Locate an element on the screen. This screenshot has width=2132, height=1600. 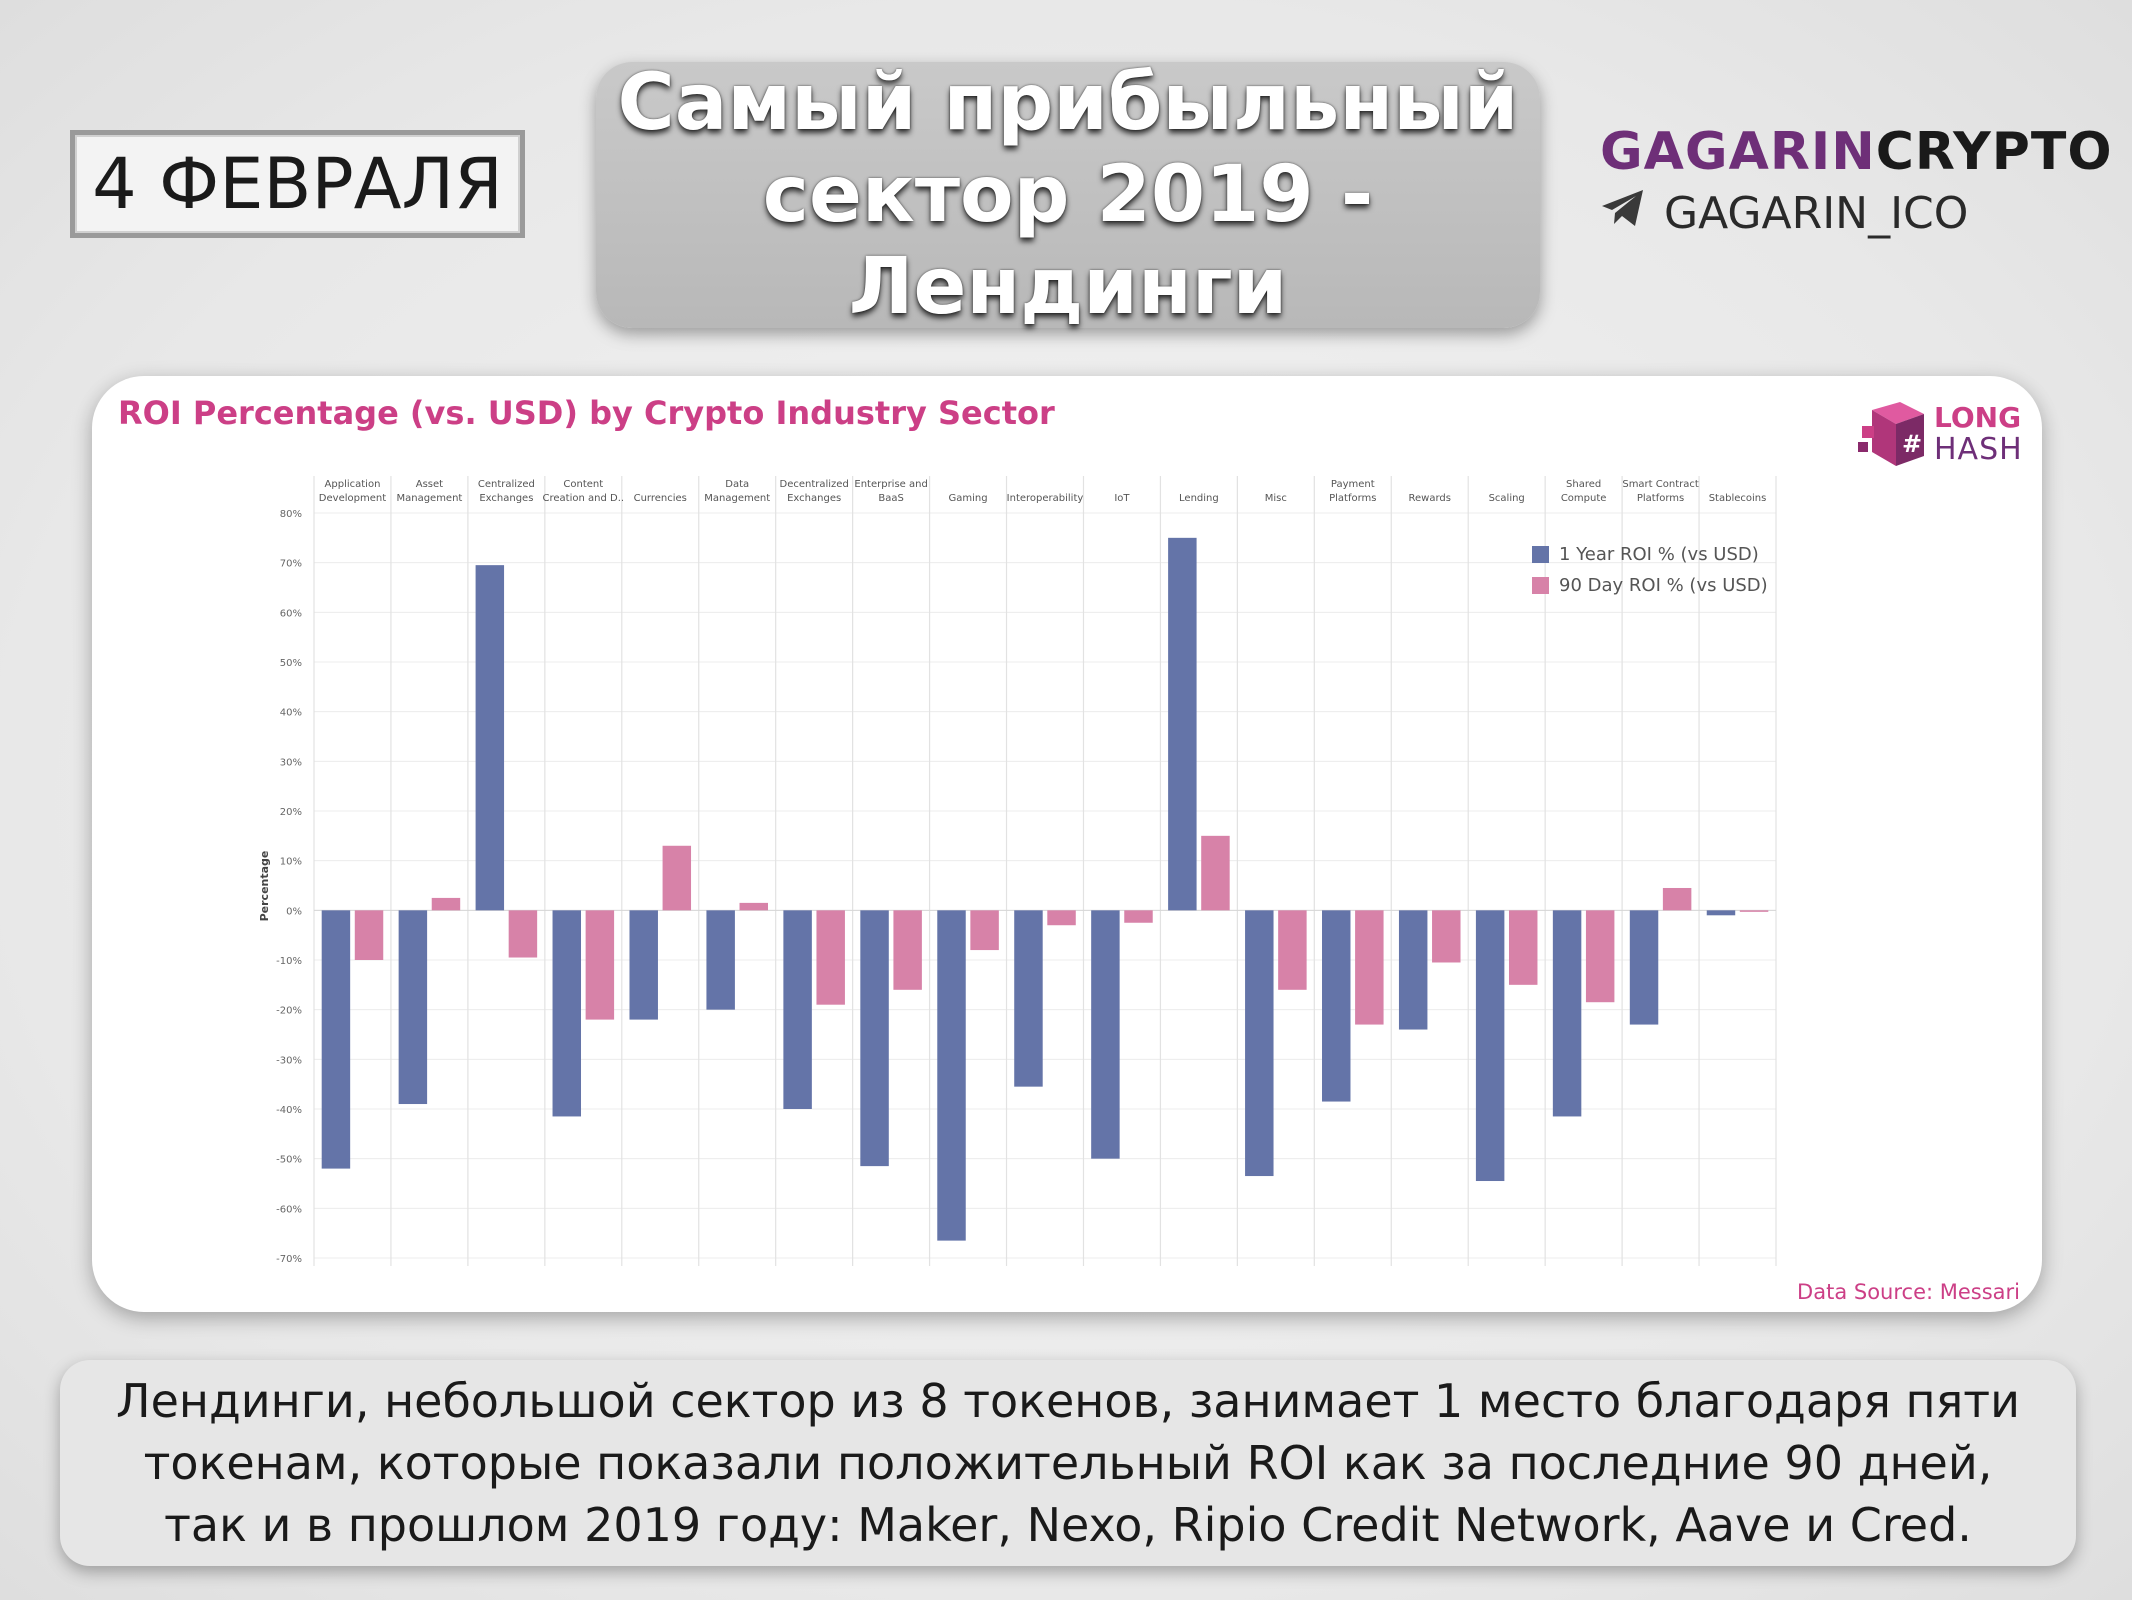
y-tick-label: 60% is located at coordinates (291, 613).